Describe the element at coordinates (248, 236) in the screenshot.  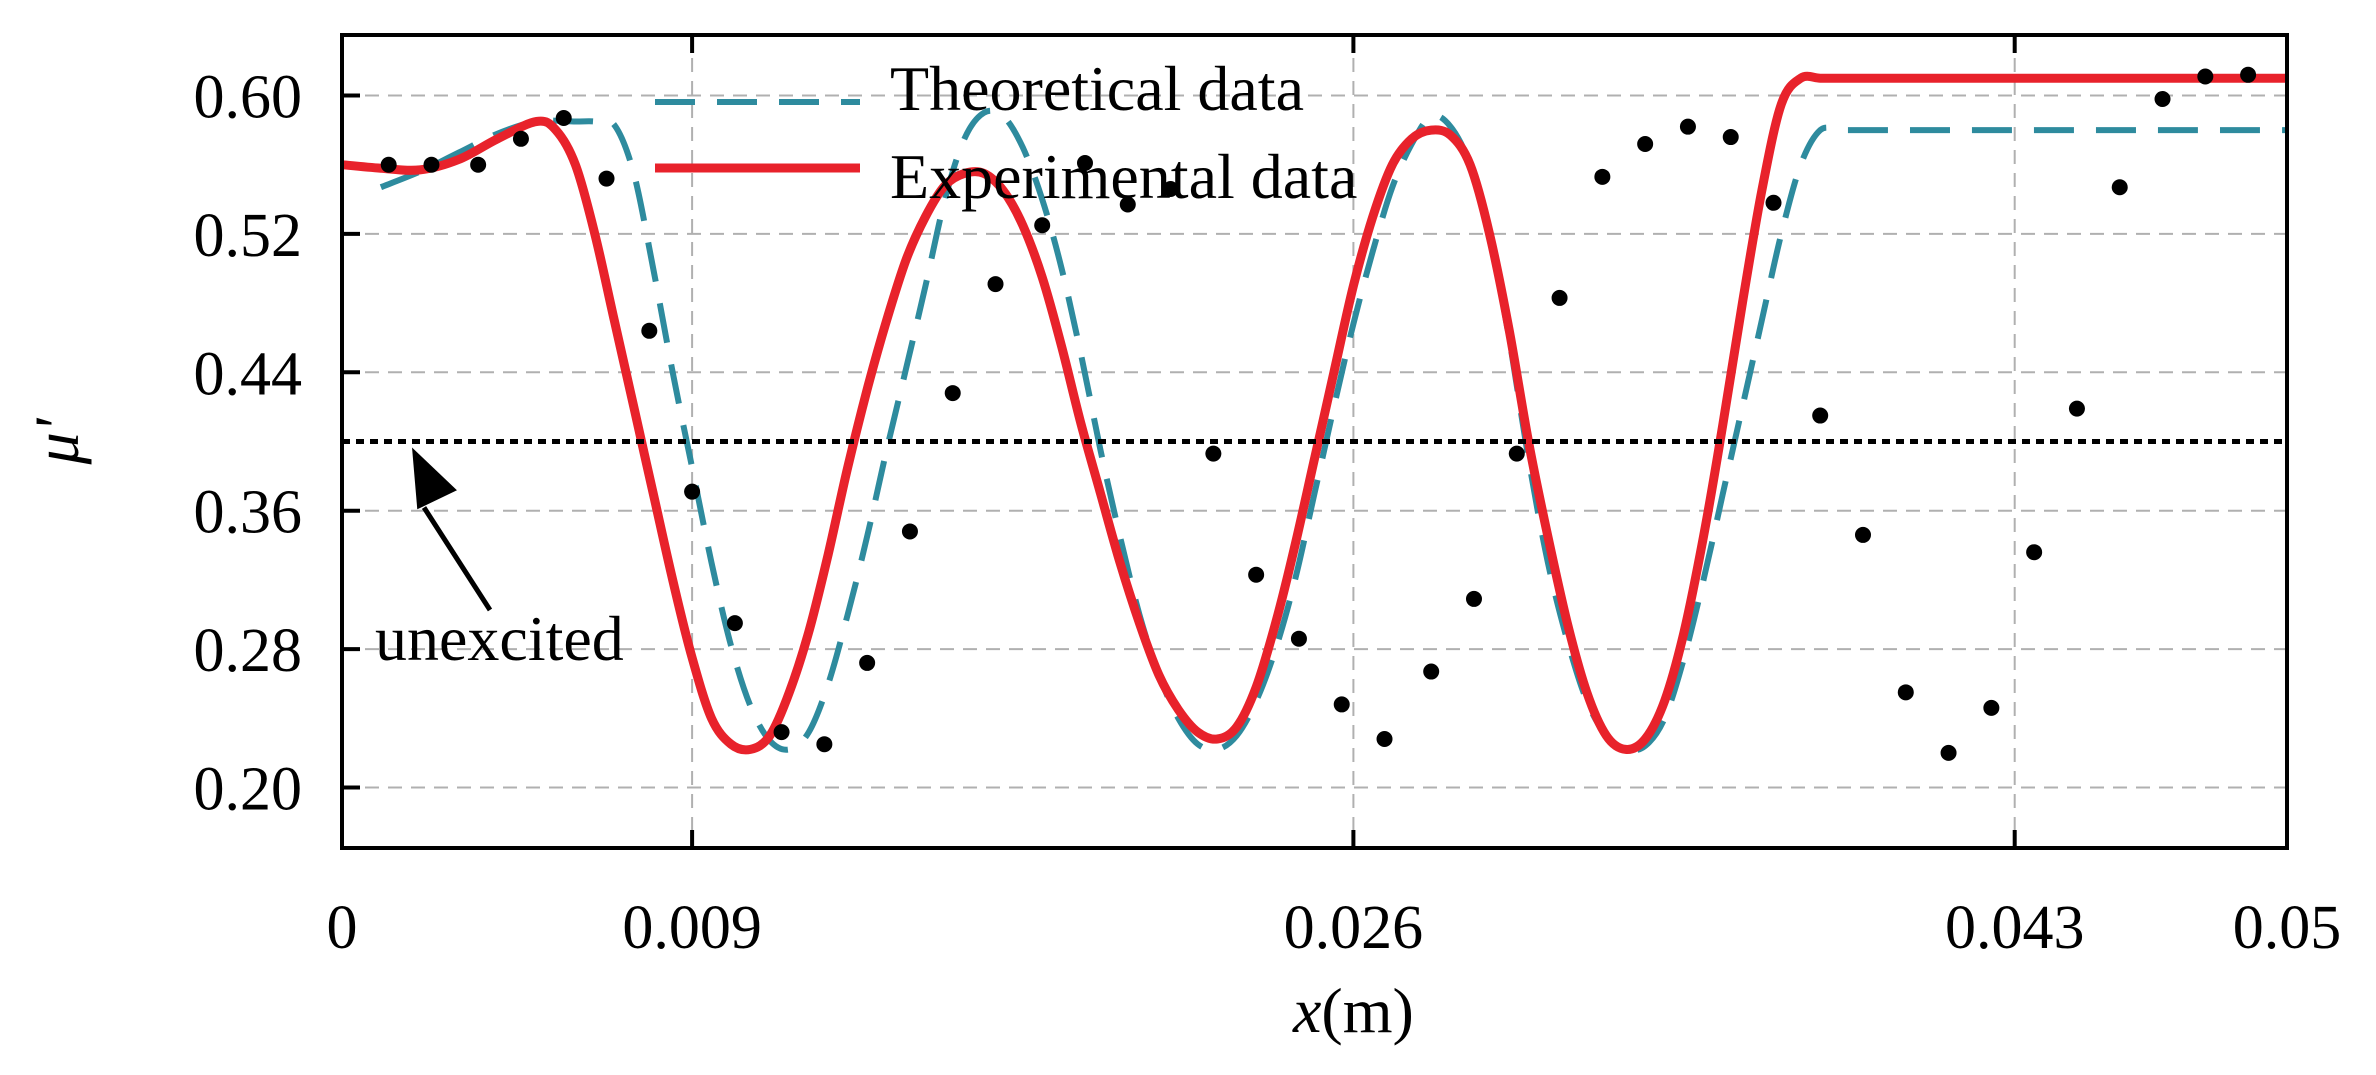
I see `y-tick-label-4: 0.52` at that location.